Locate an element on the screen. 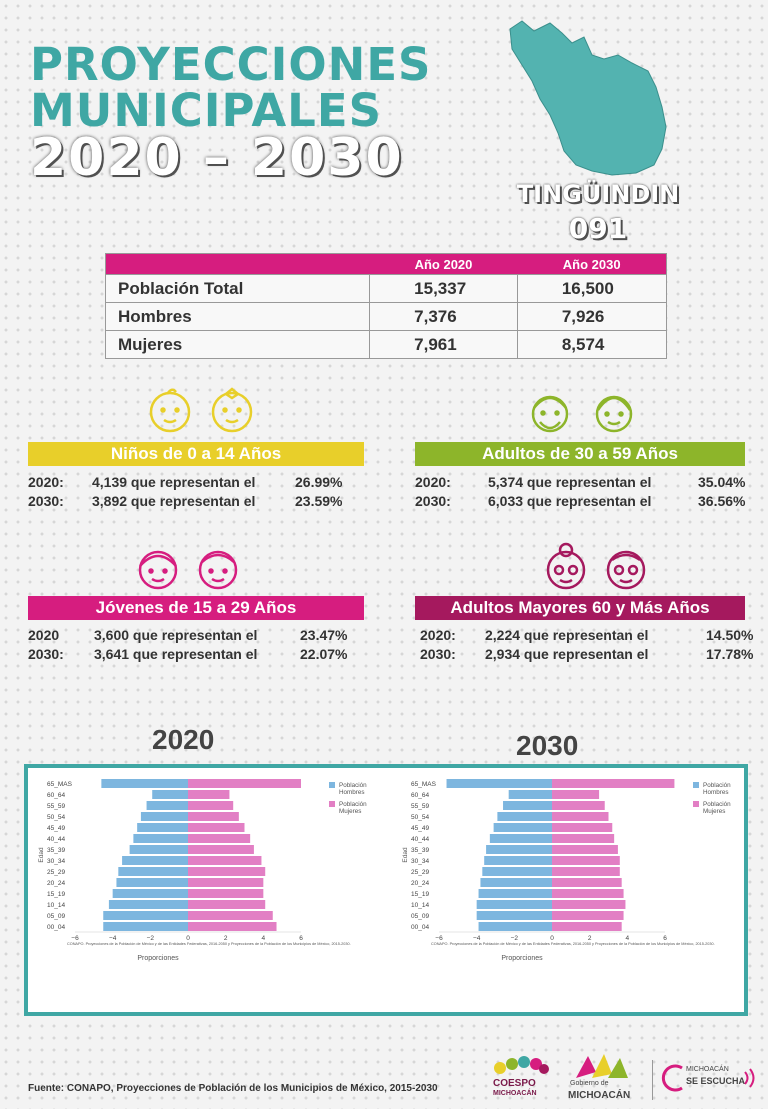 This screenshot has height=1109, width=768. tick-label-50_54: 50_54 is located at coordinates (56, 817).